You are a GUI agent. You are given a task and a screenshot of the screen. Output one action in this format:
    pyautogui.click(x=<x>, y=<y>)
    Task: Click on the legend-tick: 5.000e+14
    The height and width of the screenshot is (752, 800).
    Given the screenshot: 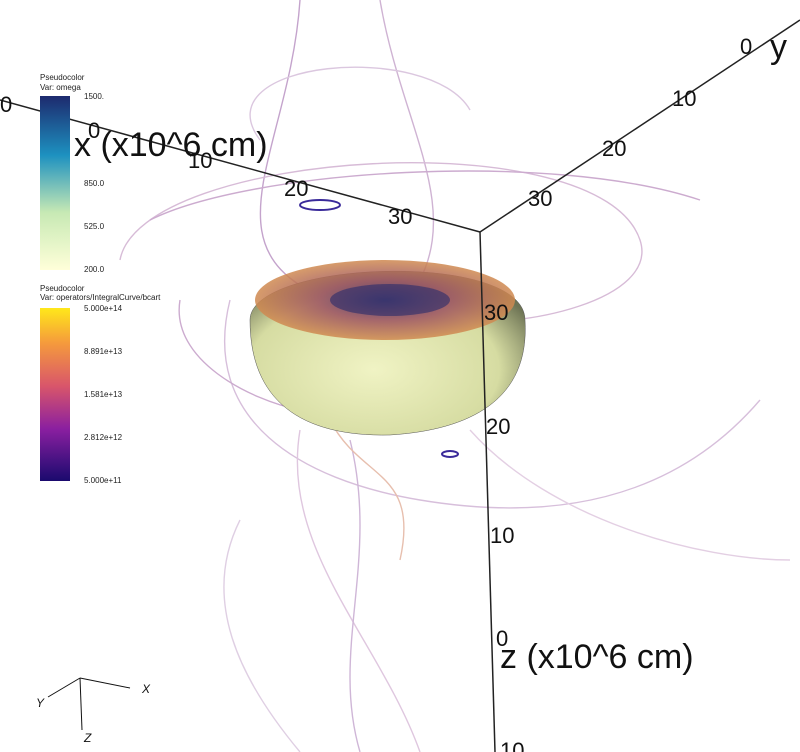 What is the action you would take?
    pyautogui.click(x=103, y=308)
    